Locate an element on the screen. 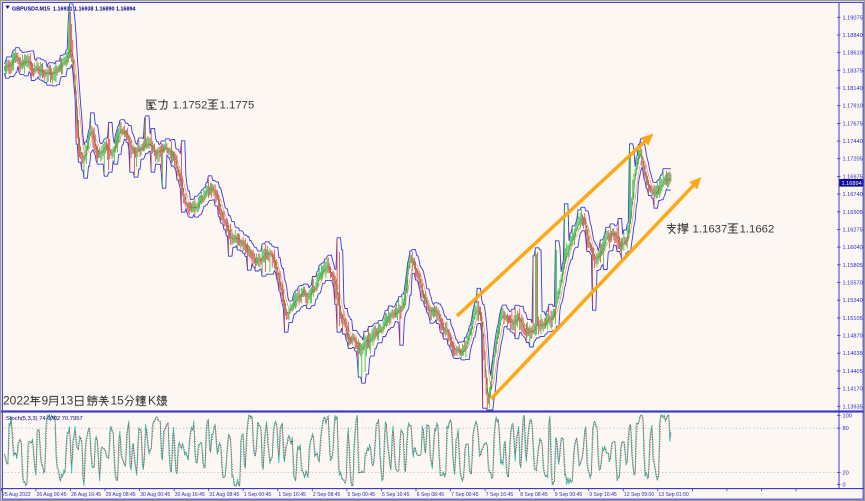  svg-text: 5 Sep 16:45 is located at coordinates (396, 495).